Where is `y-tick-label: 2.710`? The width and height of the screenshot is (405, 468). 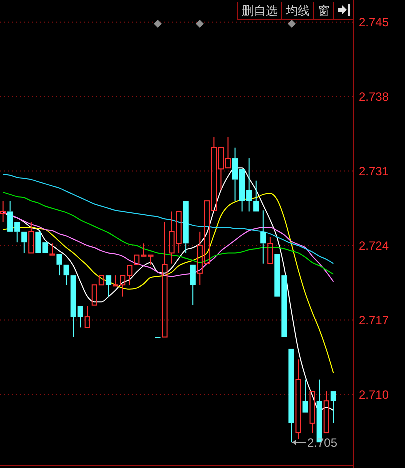
y-tick-label: 2.710 is located at coordinates (374, 395).